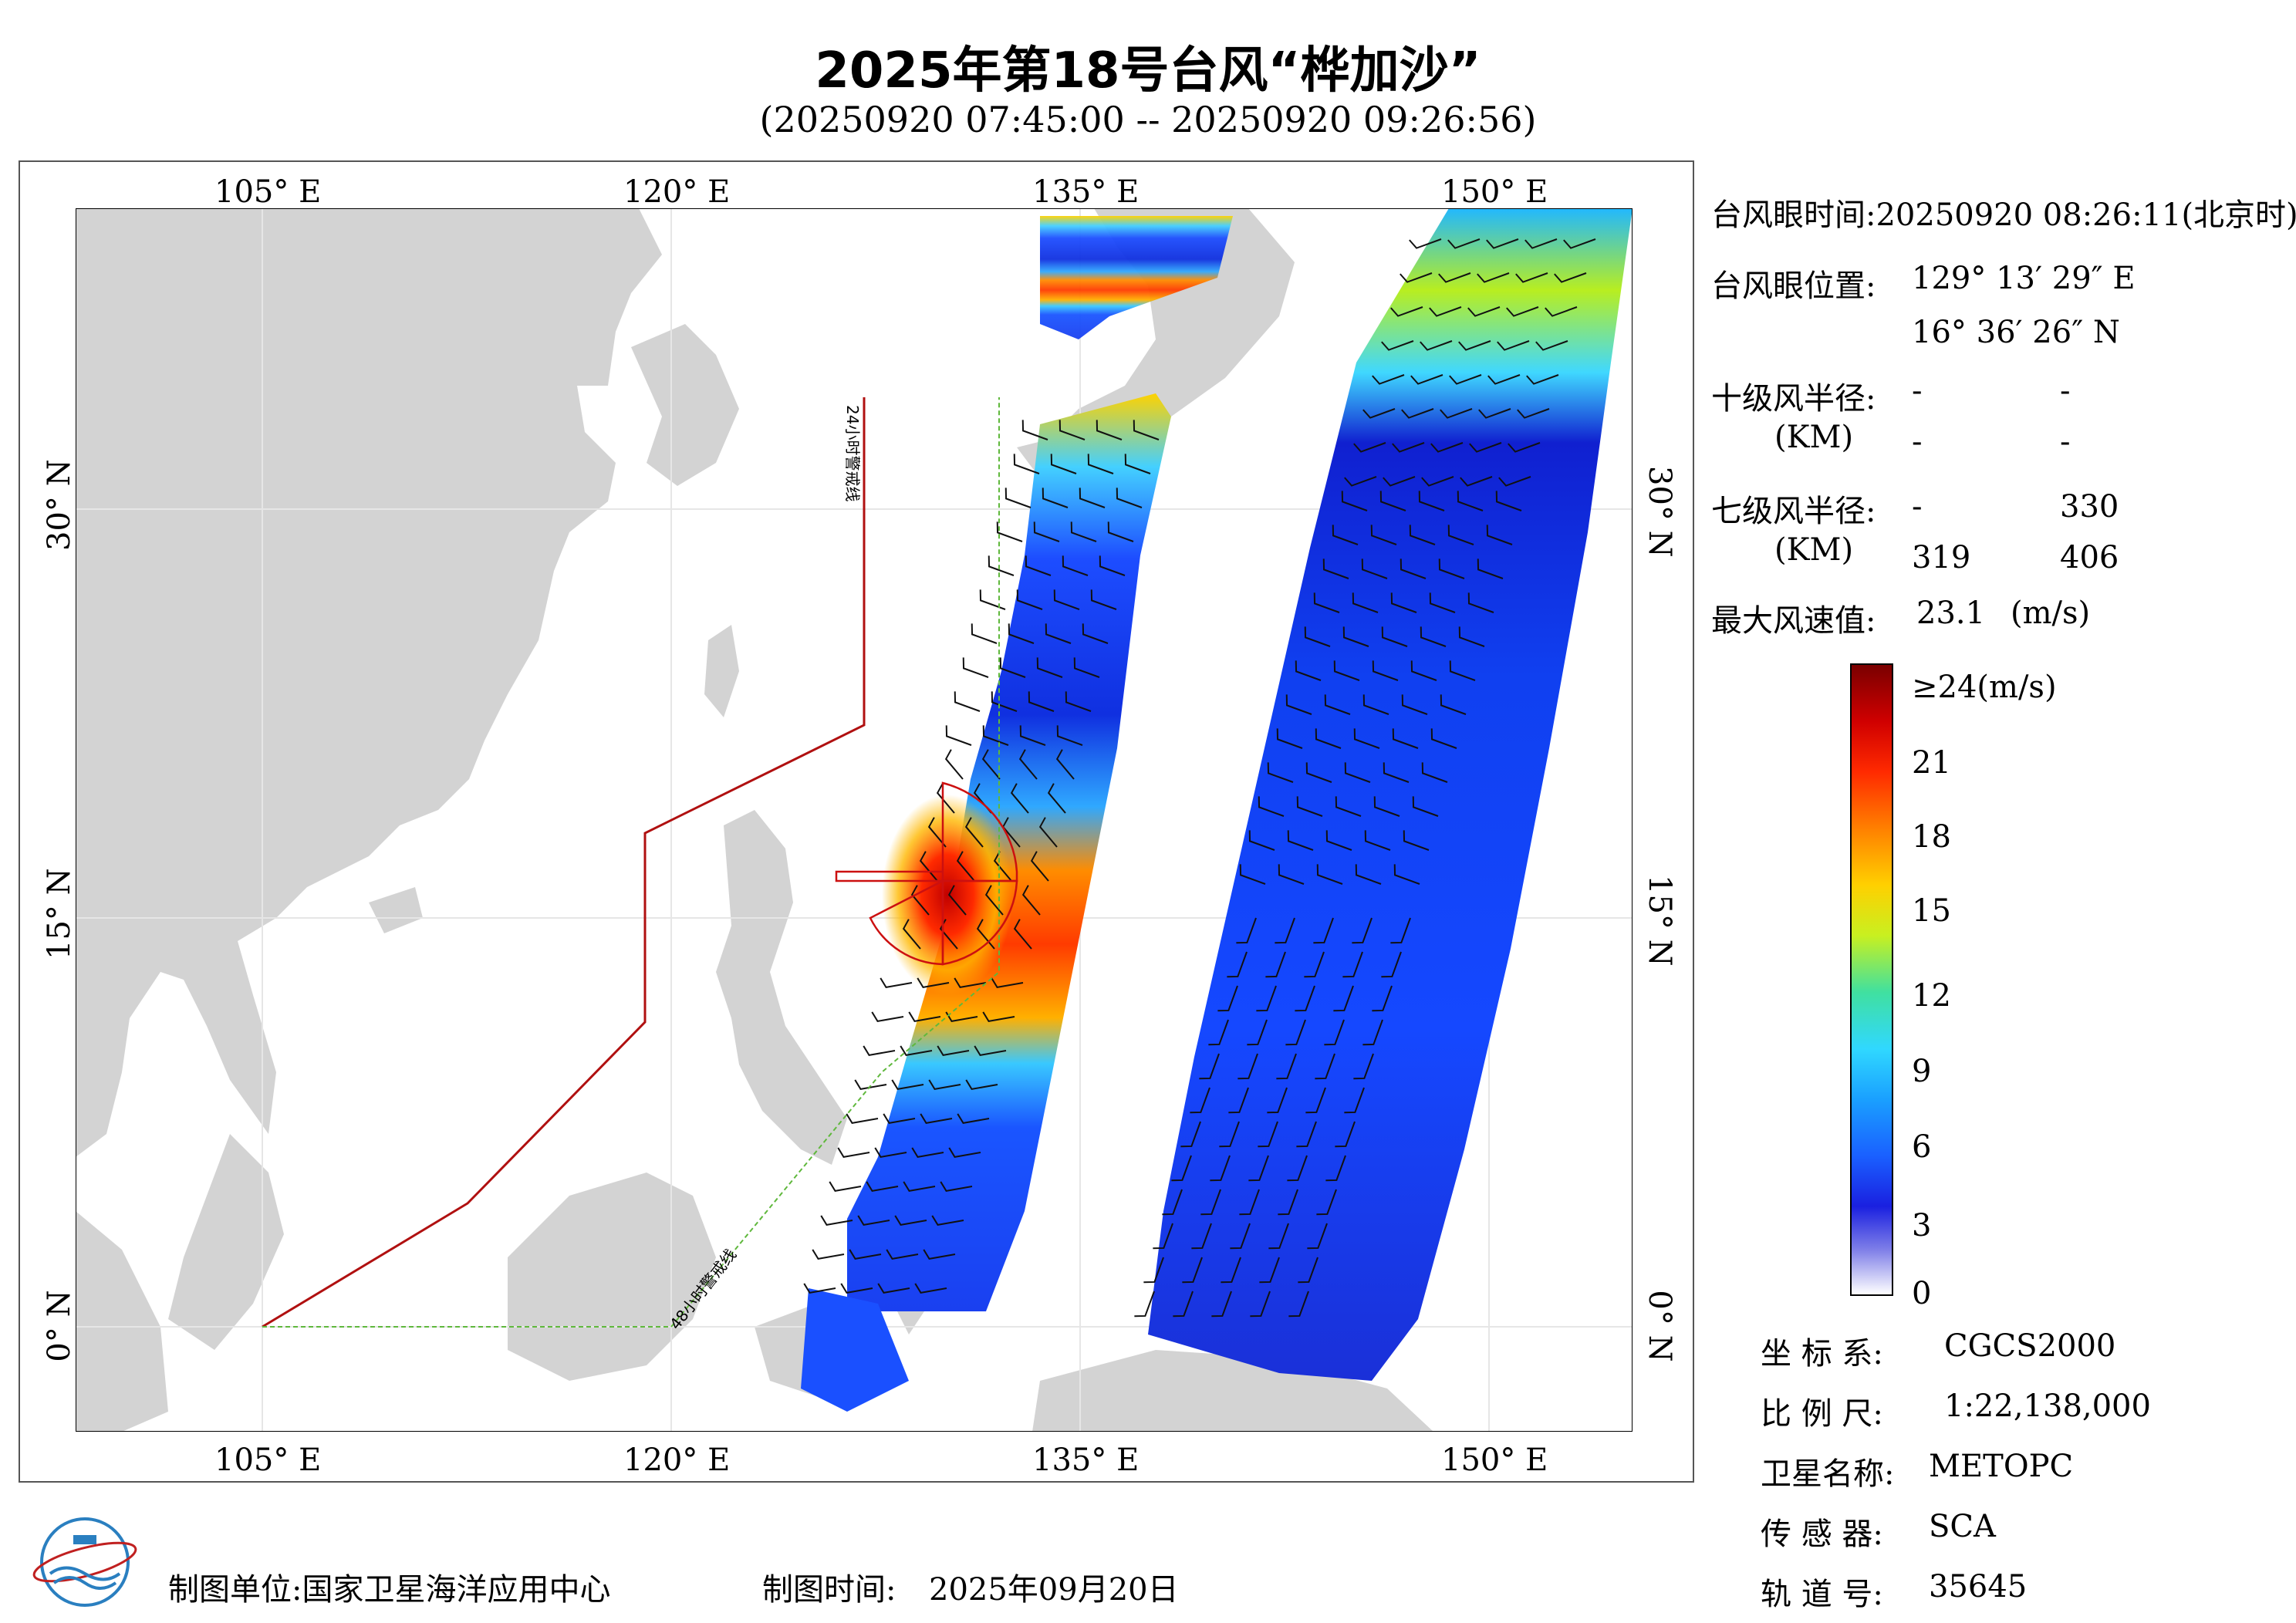  Describe the element at coordinates (1951, 613) in the screenshot. I see `max-wind-value: 23.1` at that location.